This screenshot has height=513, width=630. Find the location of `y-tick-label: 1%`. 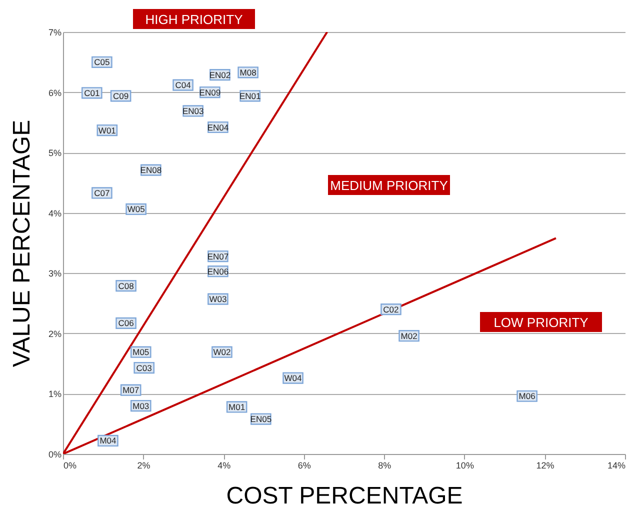

y-tick-label: 1% is located at coordinates (55, 394).